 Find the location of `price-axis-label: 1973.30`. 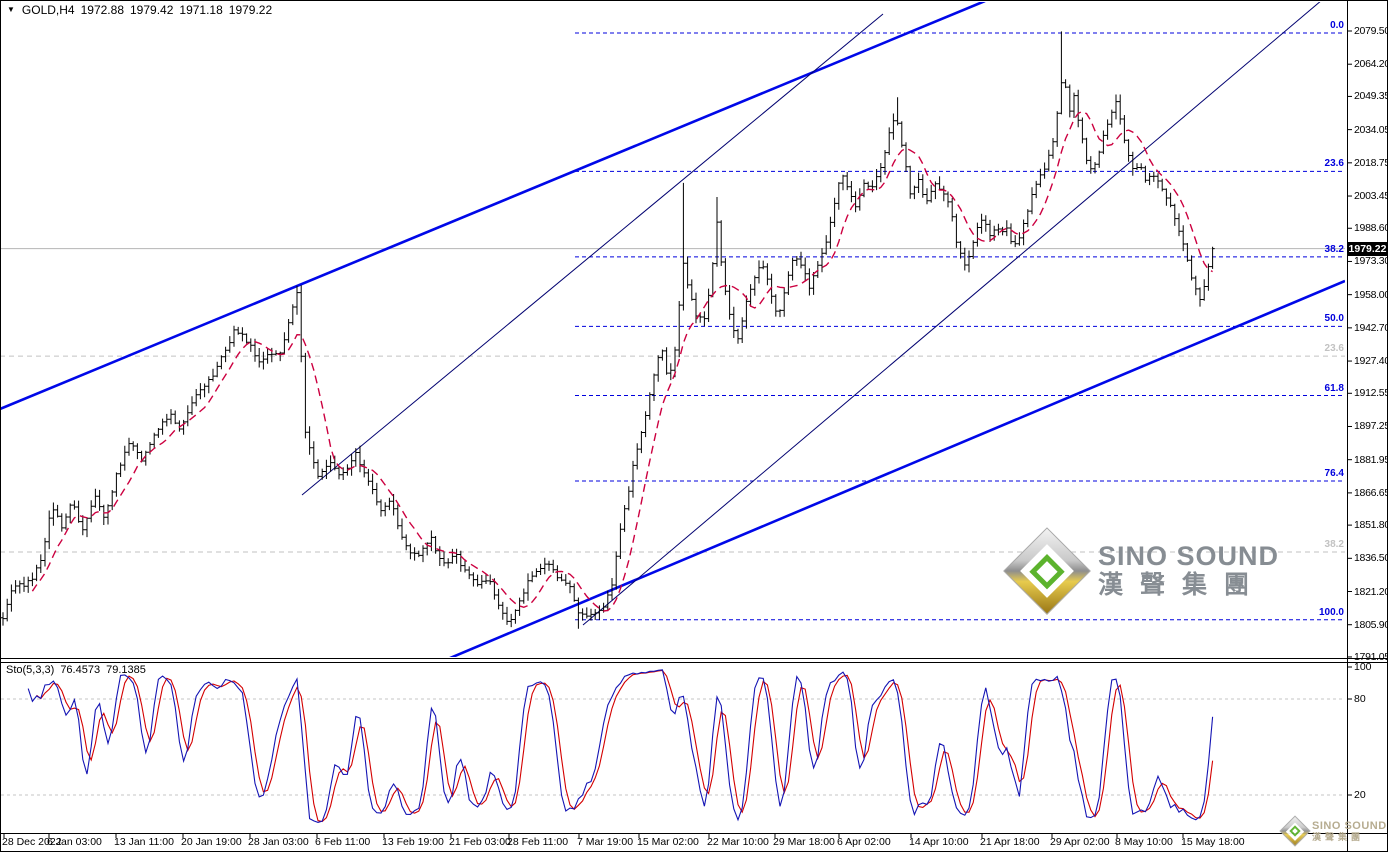

price-axis-label: 1973.30 is located at coordinates (1371, 261).